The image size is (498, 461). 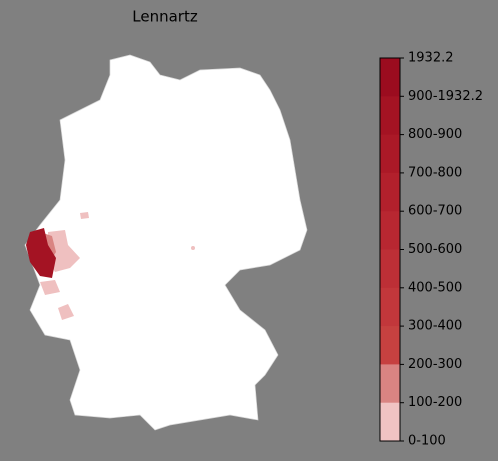 I want to click on colorbar-label: 500-600, so click(x=435, y=249).